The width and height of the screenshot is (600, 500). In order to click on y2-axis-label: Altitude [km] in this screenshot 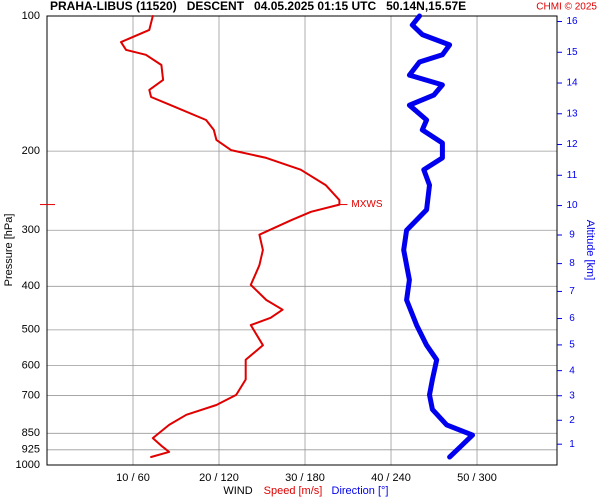, I will do `click(590, 250)`.